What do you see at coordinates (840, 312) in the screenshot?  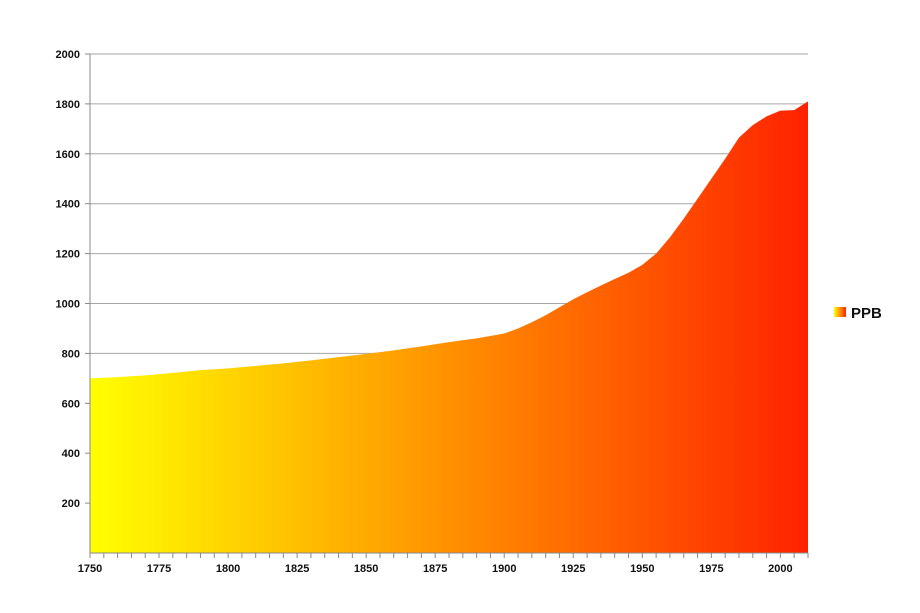 I see `legend-swatch-ppb` at bounding box center [840, 312].